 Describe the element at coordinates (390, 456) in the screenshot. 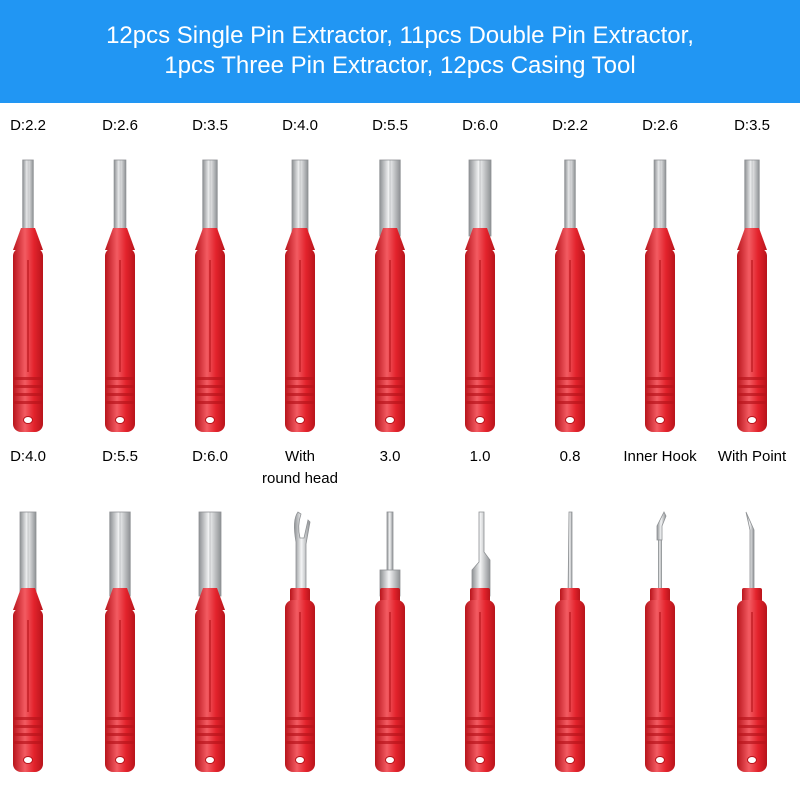

I see `tool-label: 3.0` at that location.